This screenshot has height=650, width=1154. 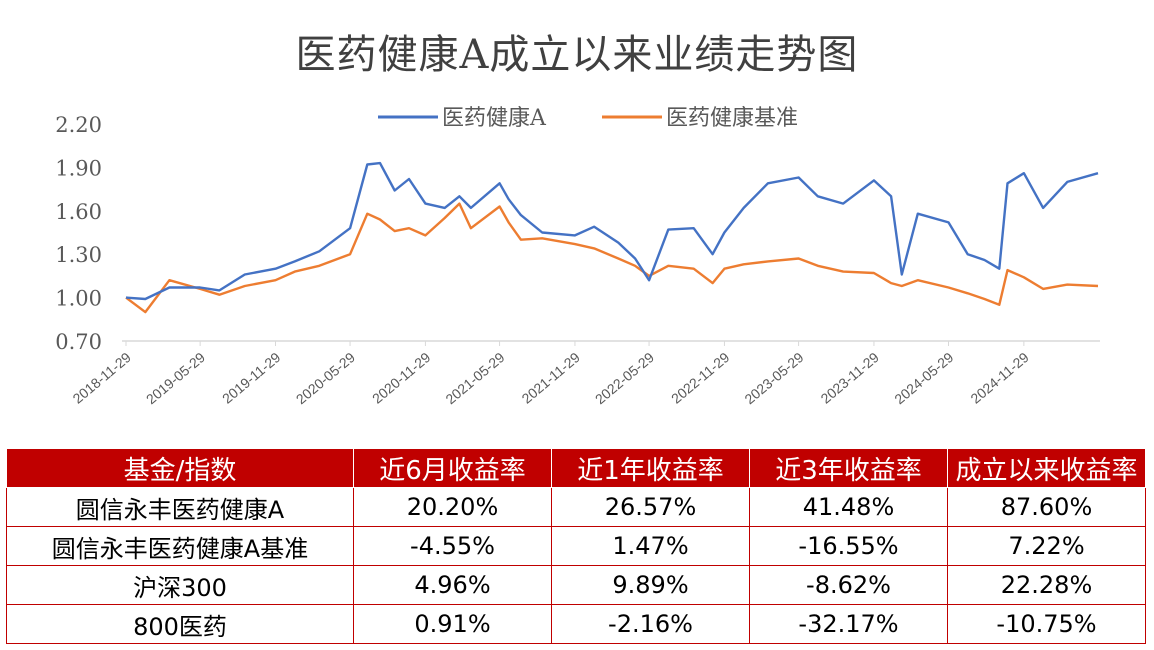 I want to click on x-tick-label: 2018-11-29, so click(x=102, y=378).